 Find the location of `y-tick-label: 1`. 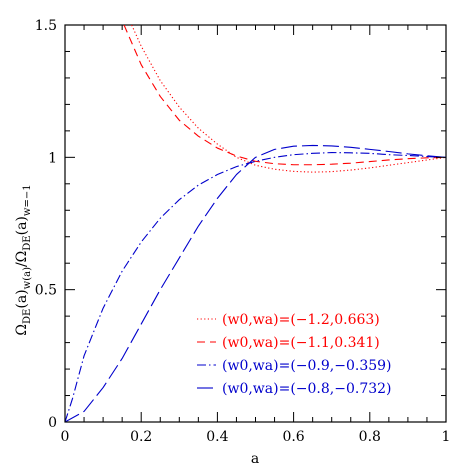

y-tick-label: 1 is located at coordinates (52, 158).